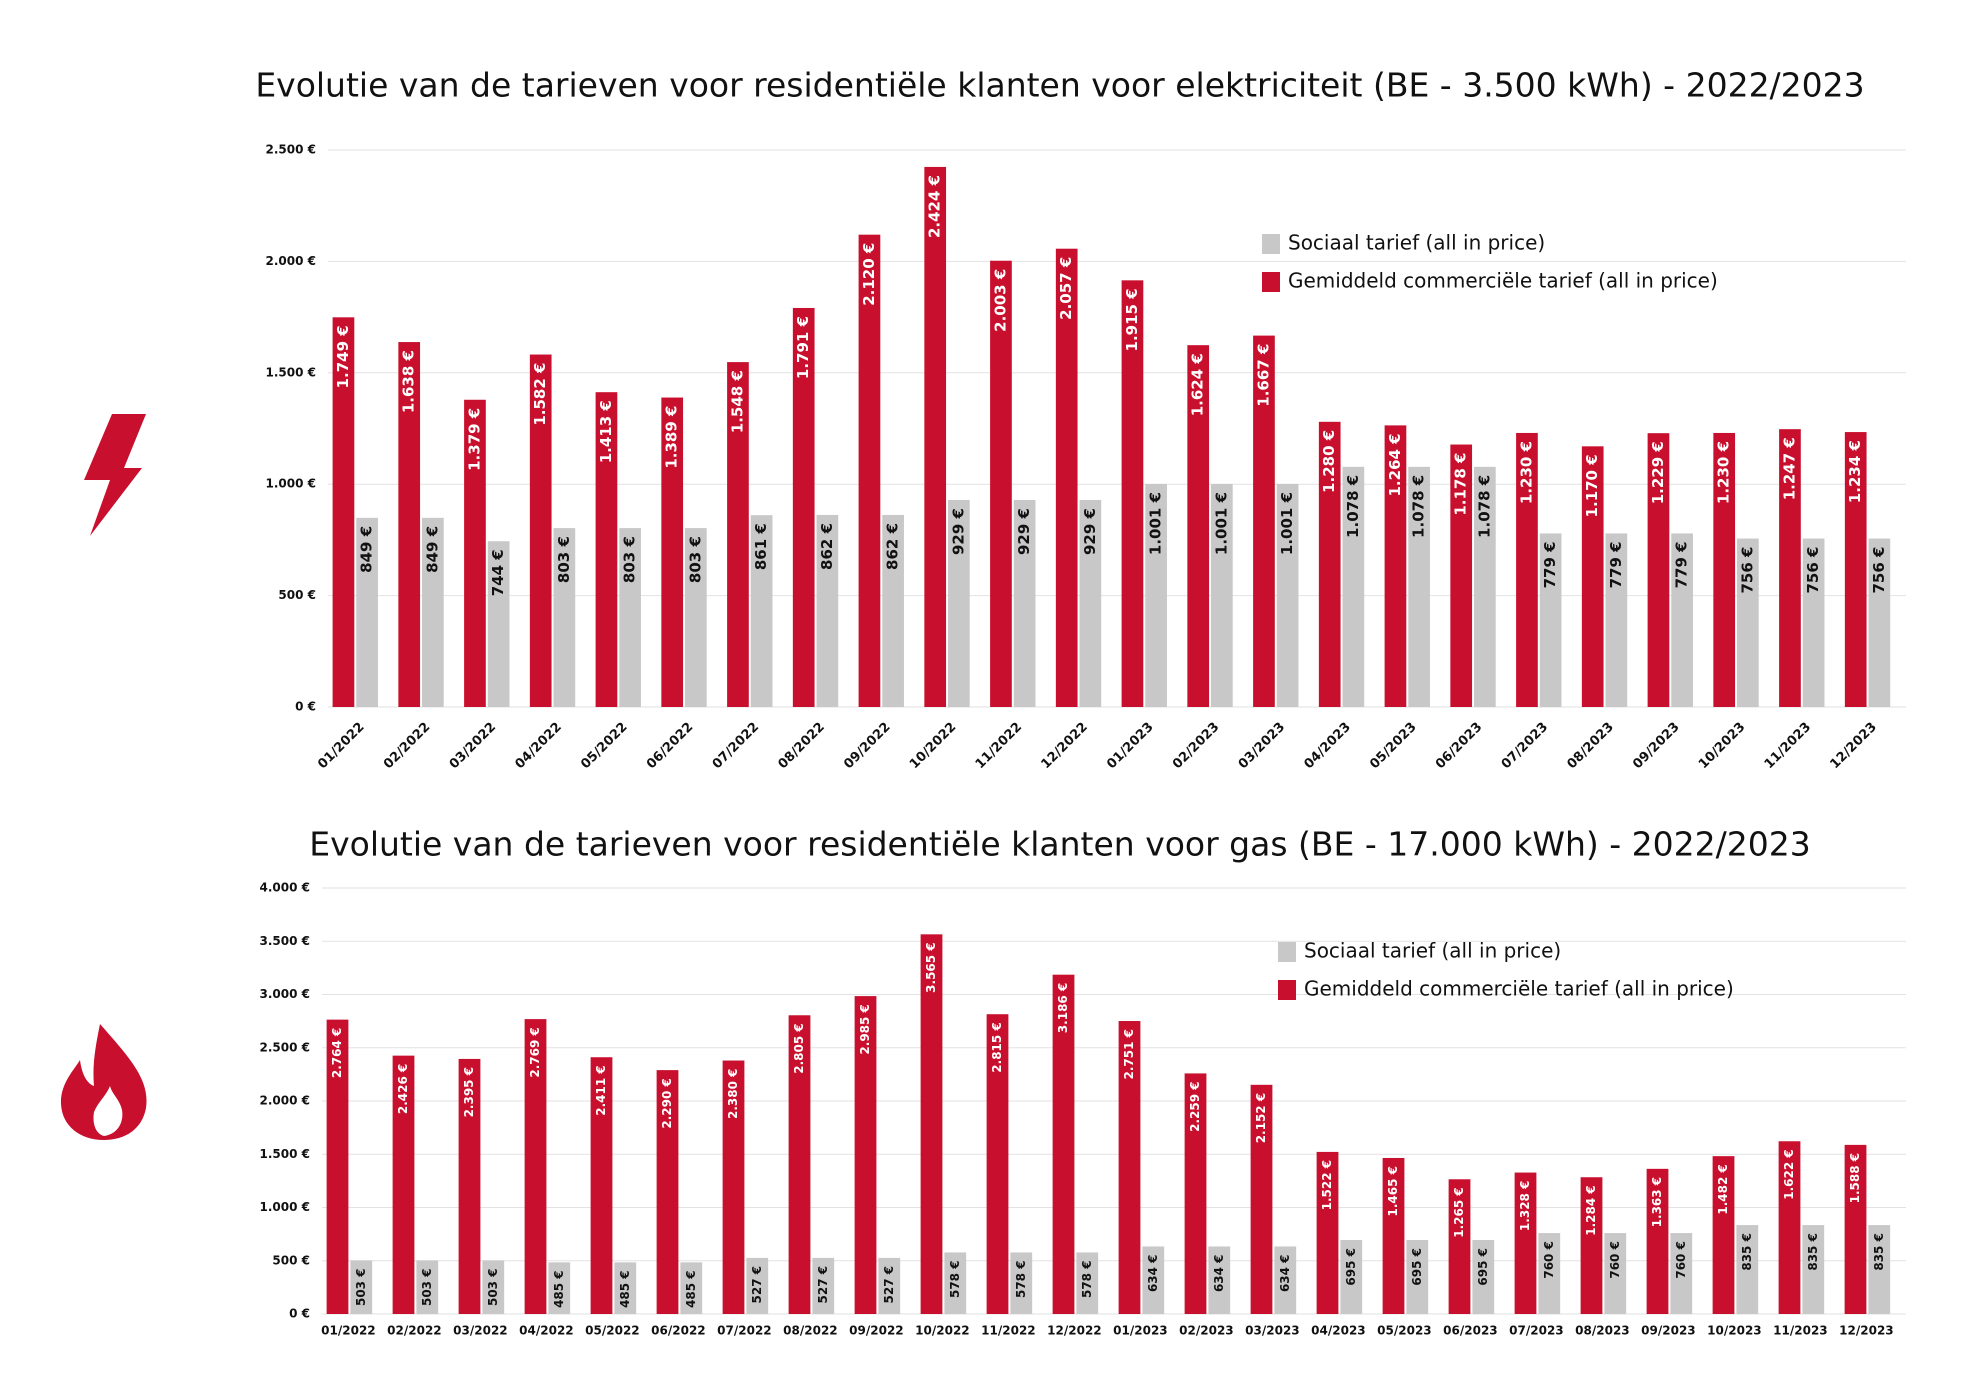  I want to click on value-label: 1.230 €, so click(1724, 472).